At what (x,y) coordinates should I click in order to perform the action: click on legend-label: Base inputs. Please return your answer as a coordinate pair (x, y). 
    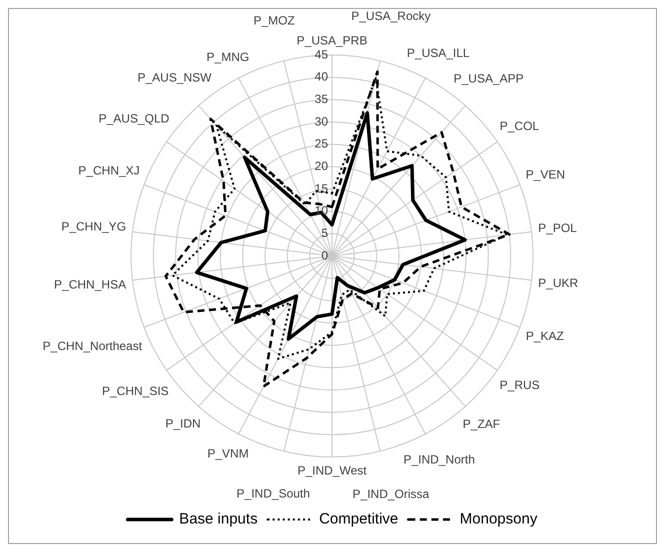
    Looking at the image, I should click on (218, 519).